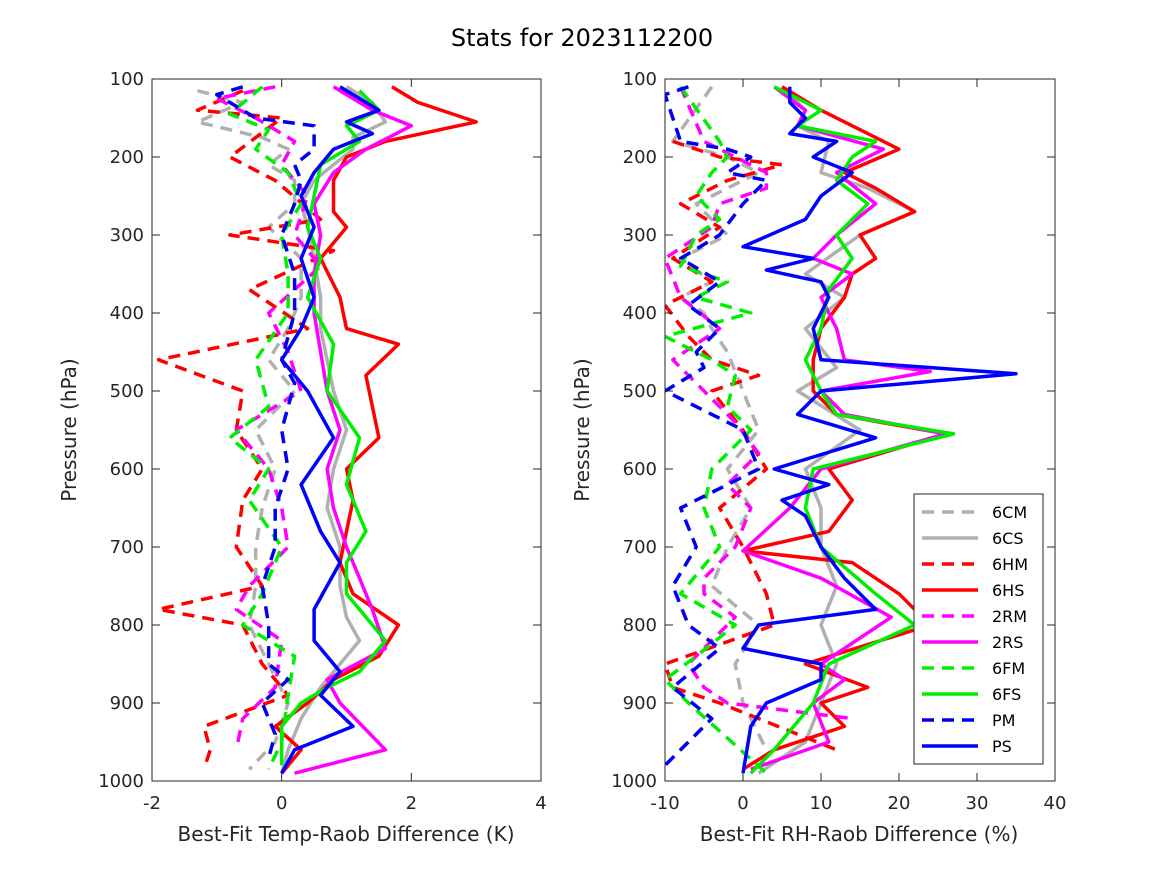 Image resolution: width=1167 pixels, height=875 pixels. Describe the element at coordinates (1009, 616) in the screenshot. I see `legend-label-2rm: 2RM` at that location.